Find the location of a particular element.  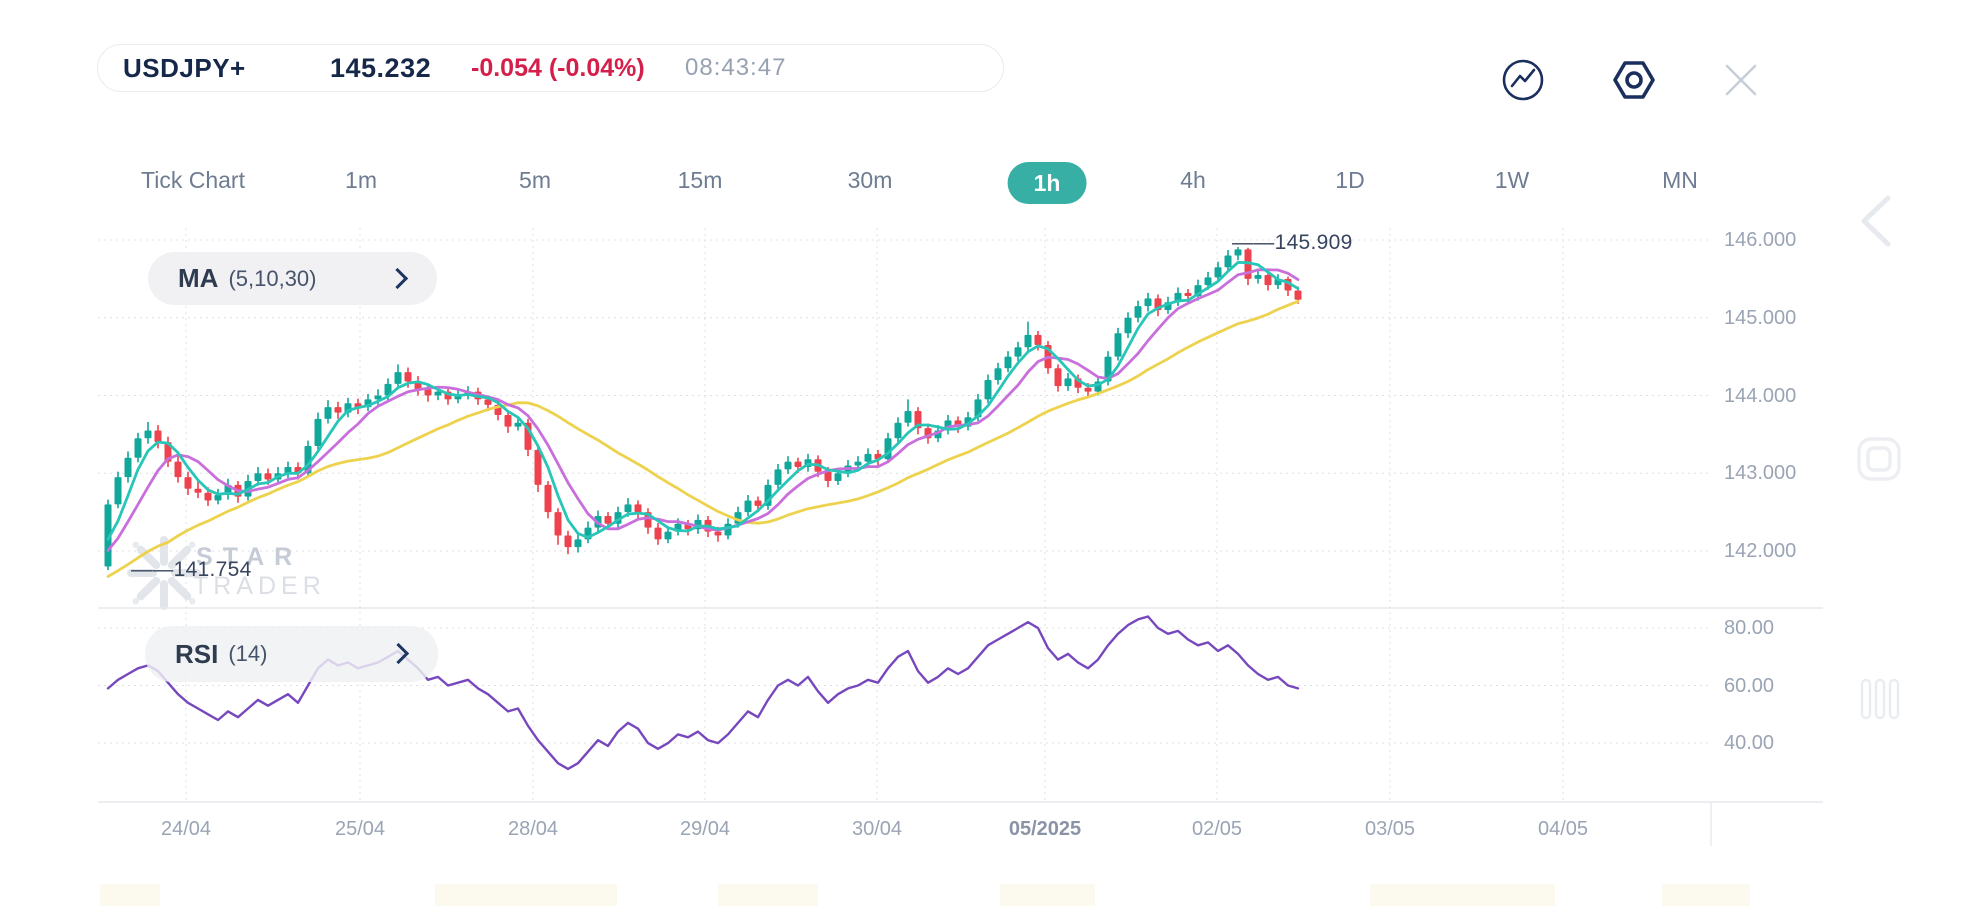

rsi-axis-label: 80.00 is located at coordinates (1749, 628).